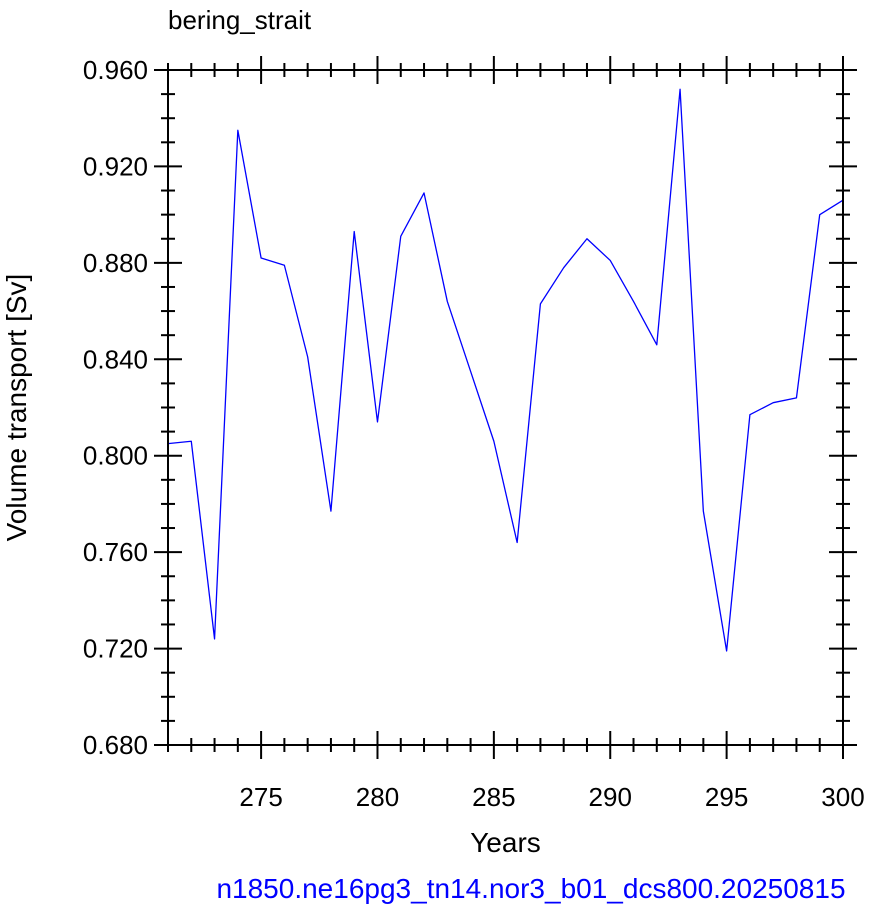  I want to click on y-tick-label: 0.880, so click(115, 263).